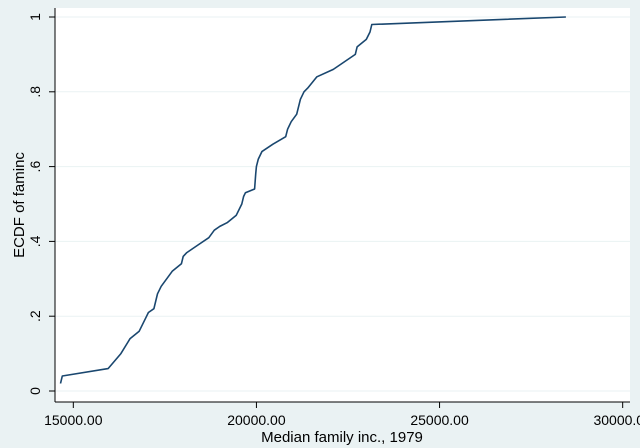 Image resolution: width=640 pixels, height=448 pixels. I want to click on y-tick-label: .2, so click(35, 316).